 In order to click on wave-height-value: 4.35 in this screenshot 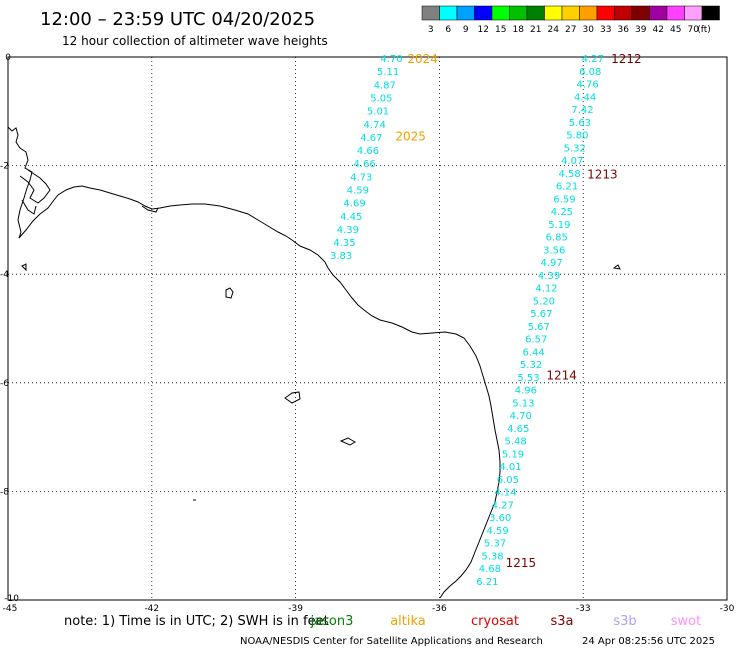, I will do `click(344, 243)`.